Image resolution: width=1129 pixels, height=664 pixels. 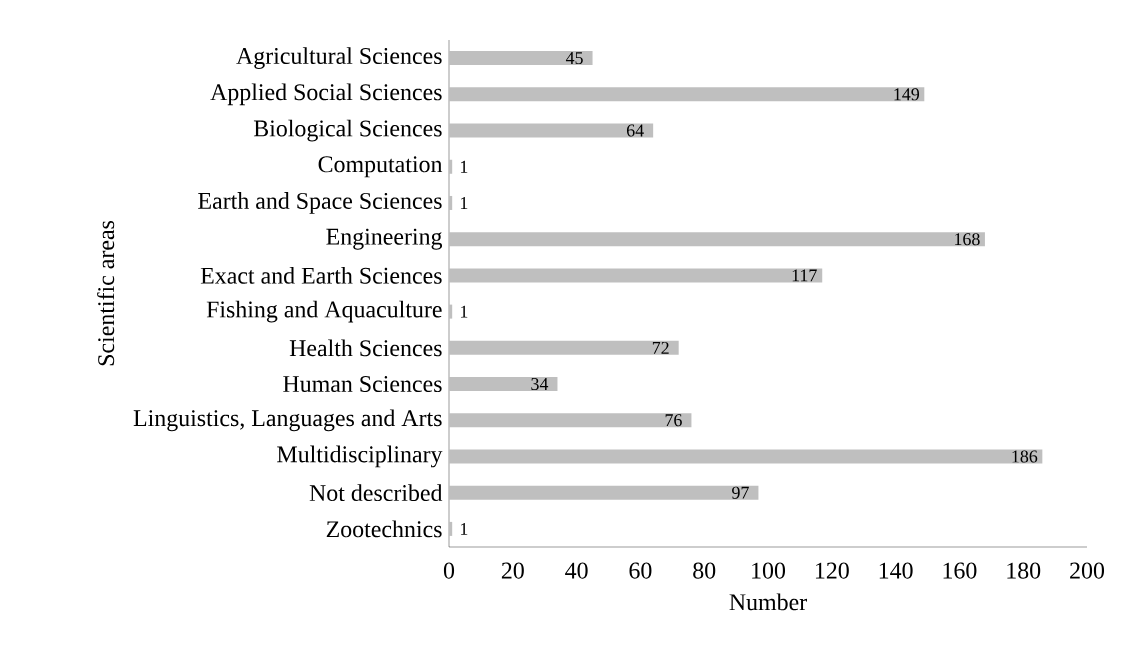 I want to click on data-label: 72, so click(x=660, y=347).